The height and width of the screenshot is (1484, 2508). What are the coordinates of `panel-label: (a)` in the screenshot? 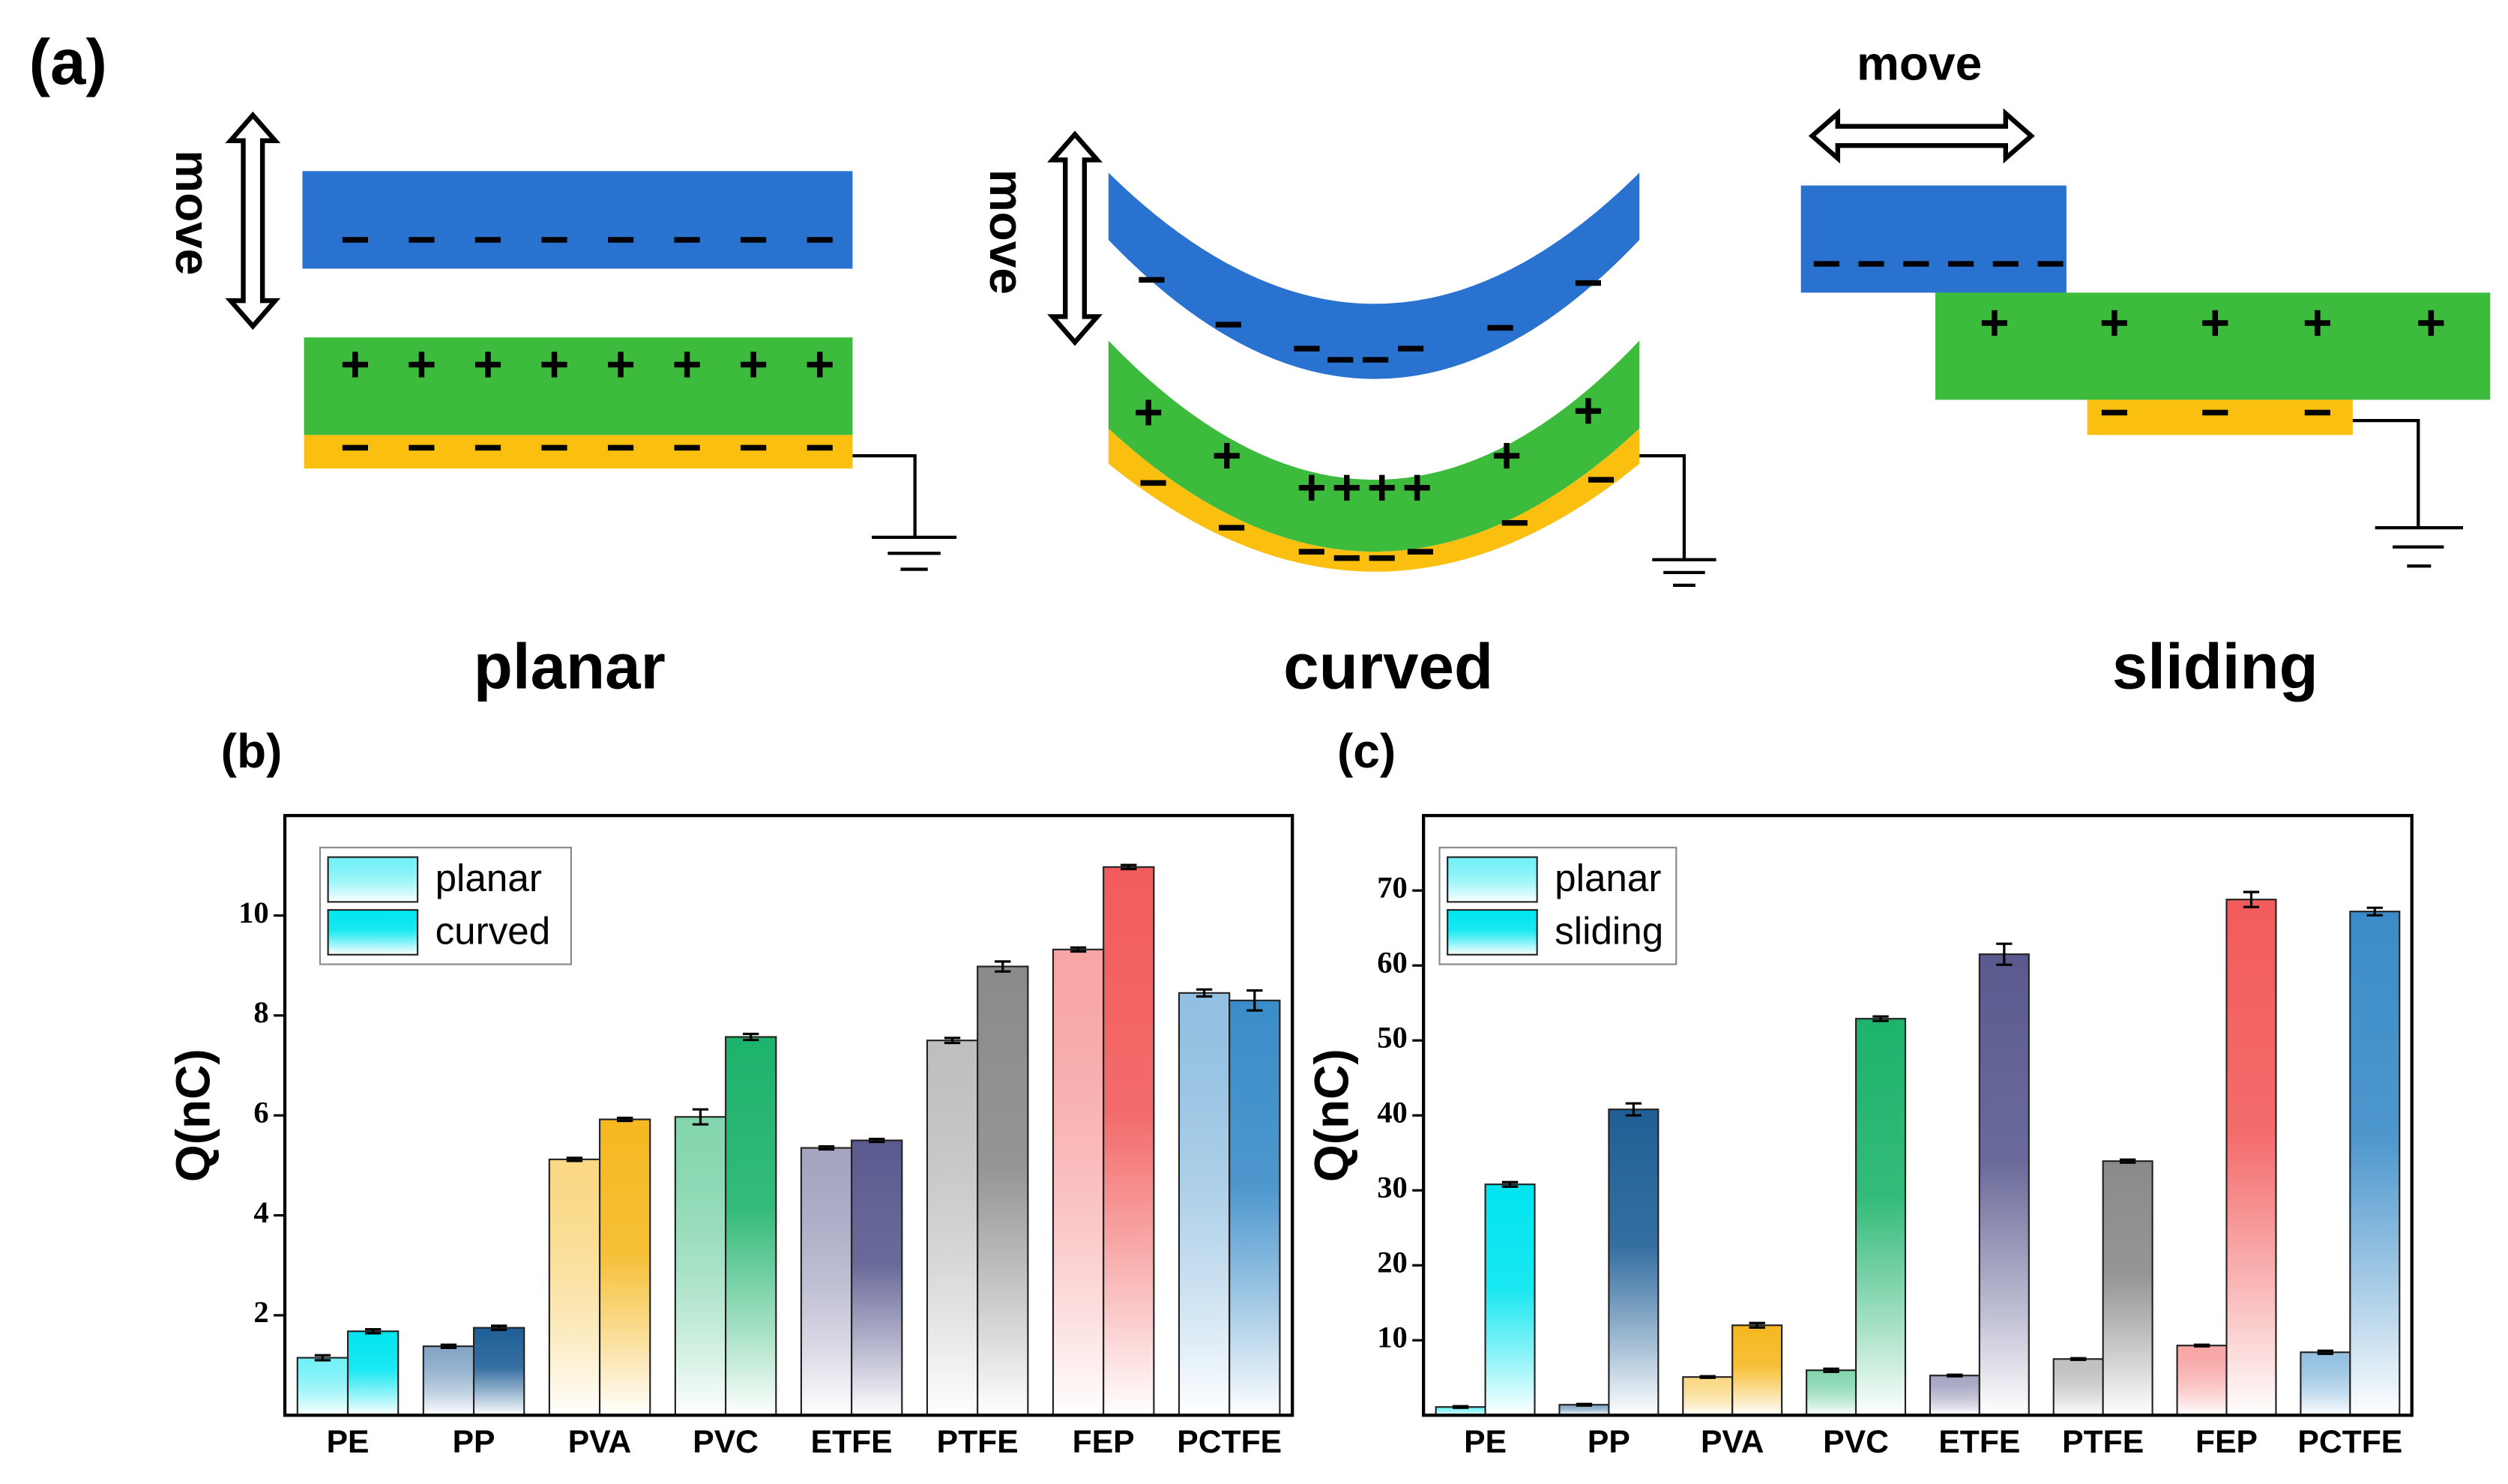 It's located at (68, 62).